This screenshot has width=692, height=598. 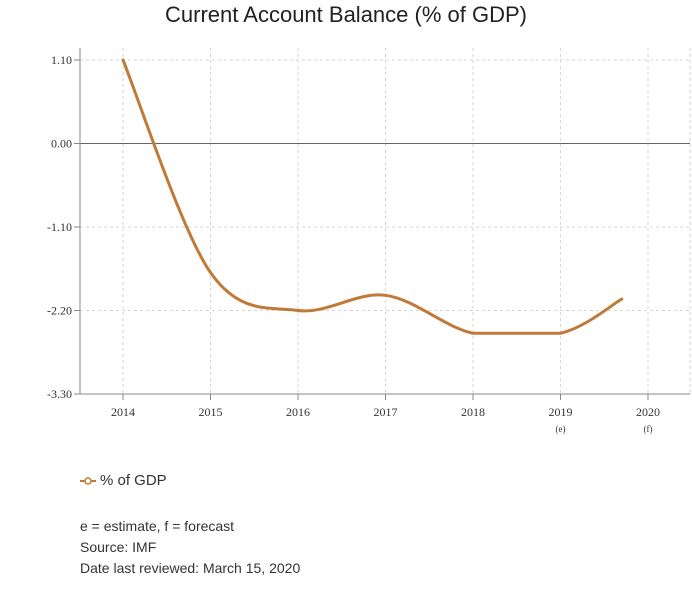 I want to click on legend: % of GDP, so click(x=123, y=480).